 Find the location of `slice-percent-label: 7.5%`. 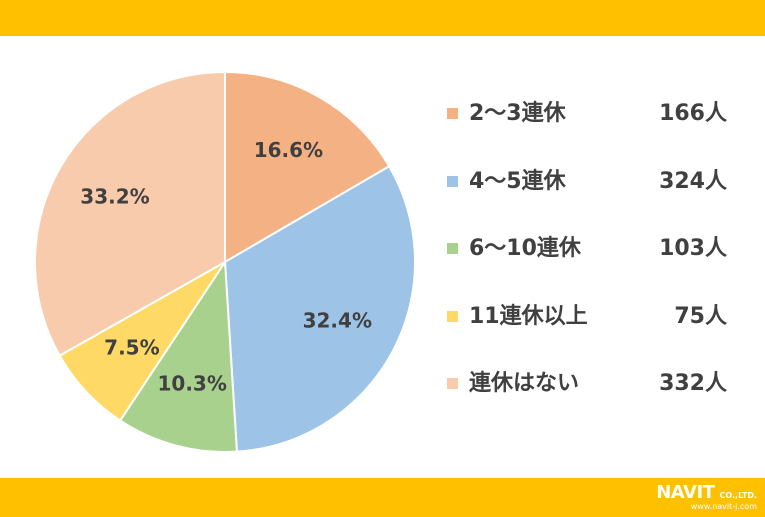

slice-percent-label: 7.5% is located at coordinates (131, 347).